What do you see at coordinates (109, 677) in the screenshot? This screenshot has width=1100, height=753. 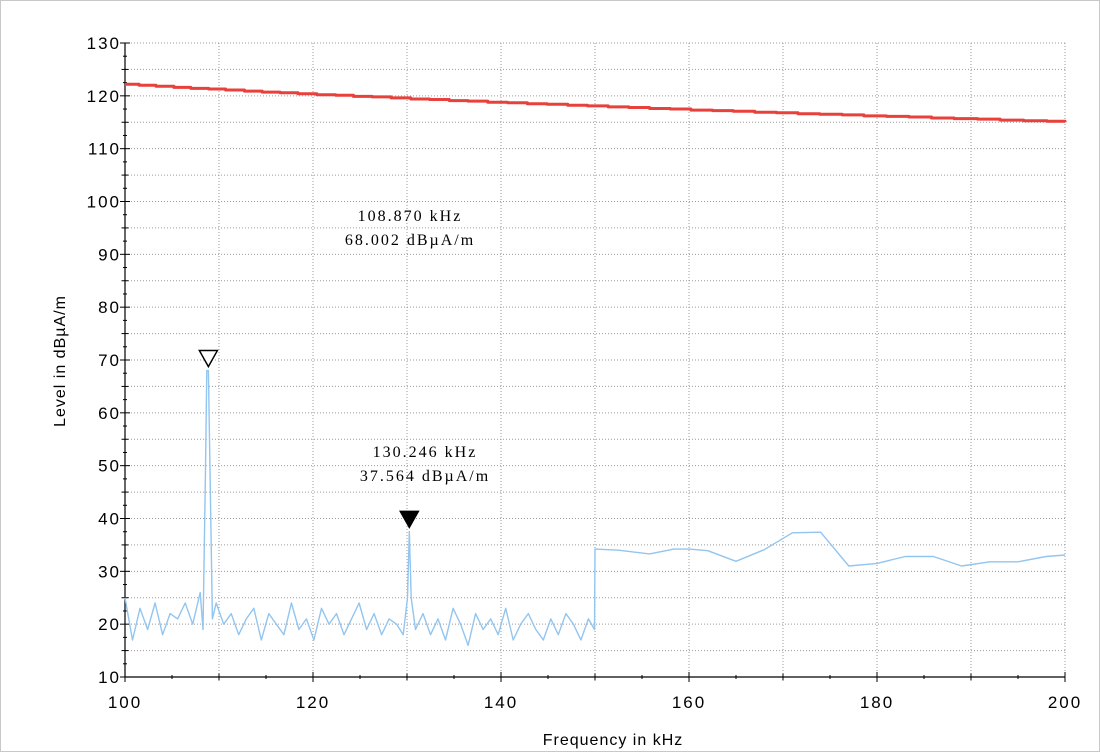 I see `y-tick-label: 10` at bounding box center [109, 677].